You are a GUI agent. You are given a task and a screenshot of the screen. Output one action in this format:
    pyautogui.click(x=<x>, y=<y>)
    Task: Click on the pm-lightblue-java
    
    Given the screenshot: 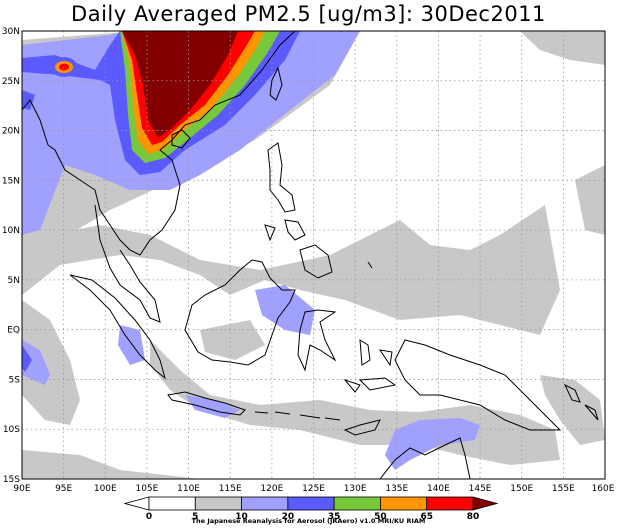 What is the action you would take?
    pyautogui.click(x=212, y=406)
    